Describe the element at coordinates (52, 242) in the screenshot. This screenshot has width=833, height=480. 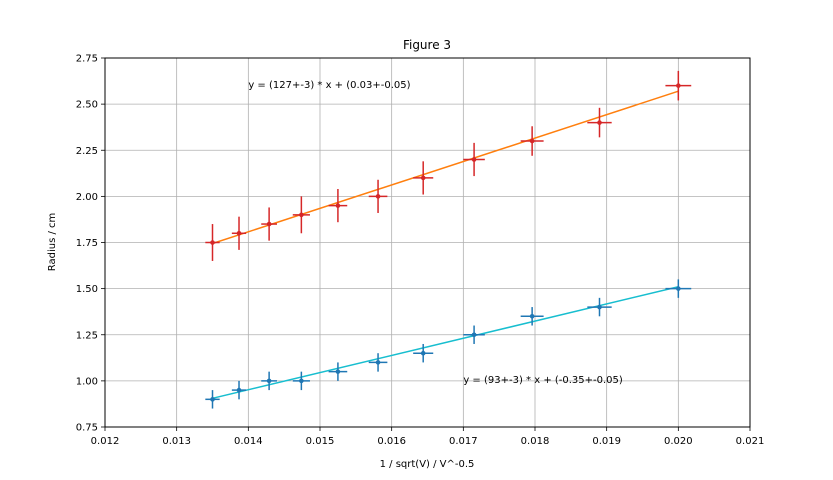
I see `y-axis-label: Radius / cm` at that location.